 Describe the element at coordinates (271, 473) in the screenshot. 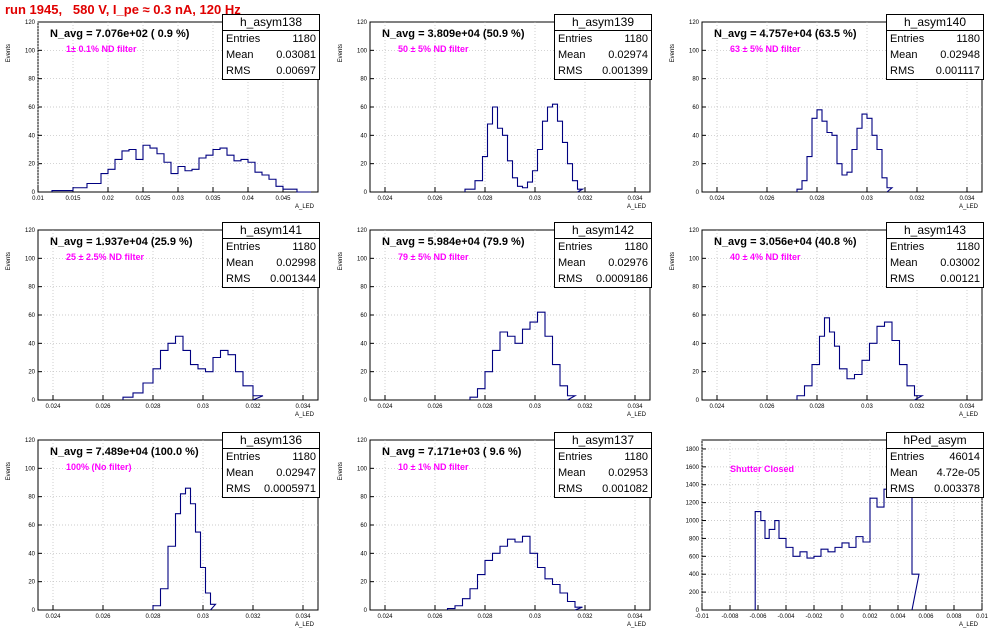

I see `stats-row-mean: Mean 0.02947` at that location.